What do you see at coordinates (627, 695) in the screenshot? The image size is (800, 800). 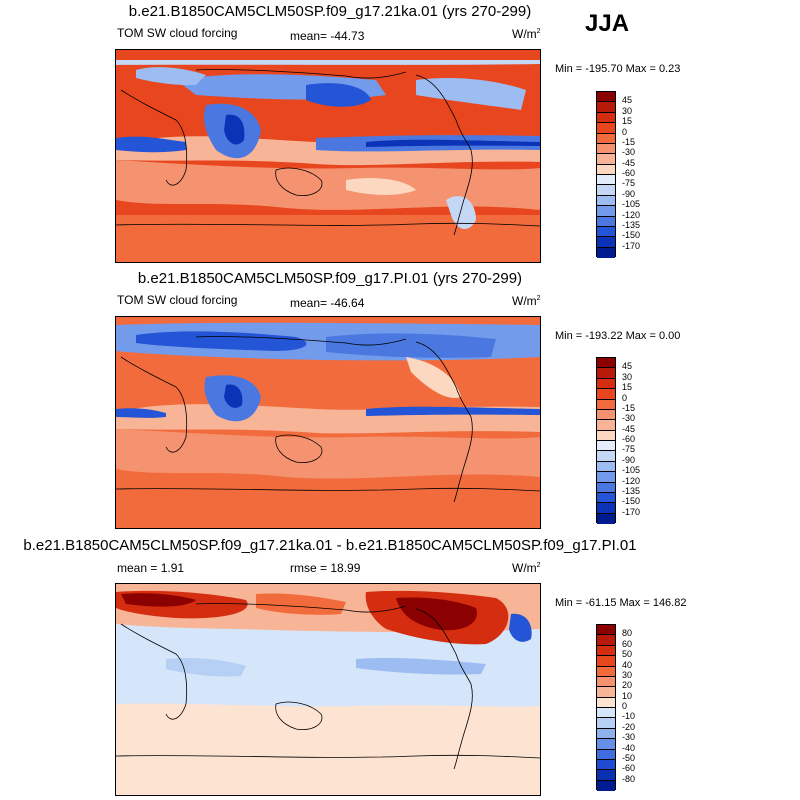 I see `colorbar-tick-label: 10` at bounding box center [627, 695].